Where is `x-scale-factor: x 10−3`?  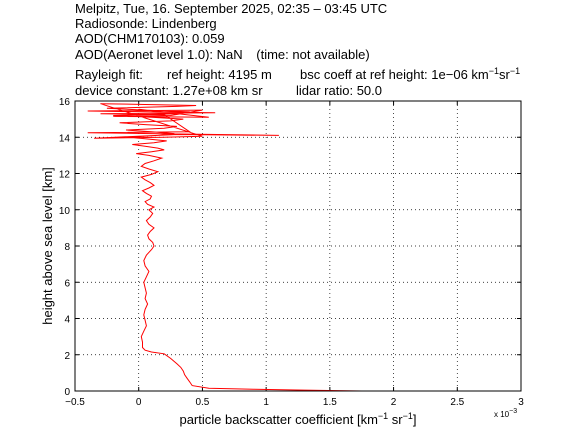 x-scale-factor: x 10−3 is located at coordinates (505, 413).